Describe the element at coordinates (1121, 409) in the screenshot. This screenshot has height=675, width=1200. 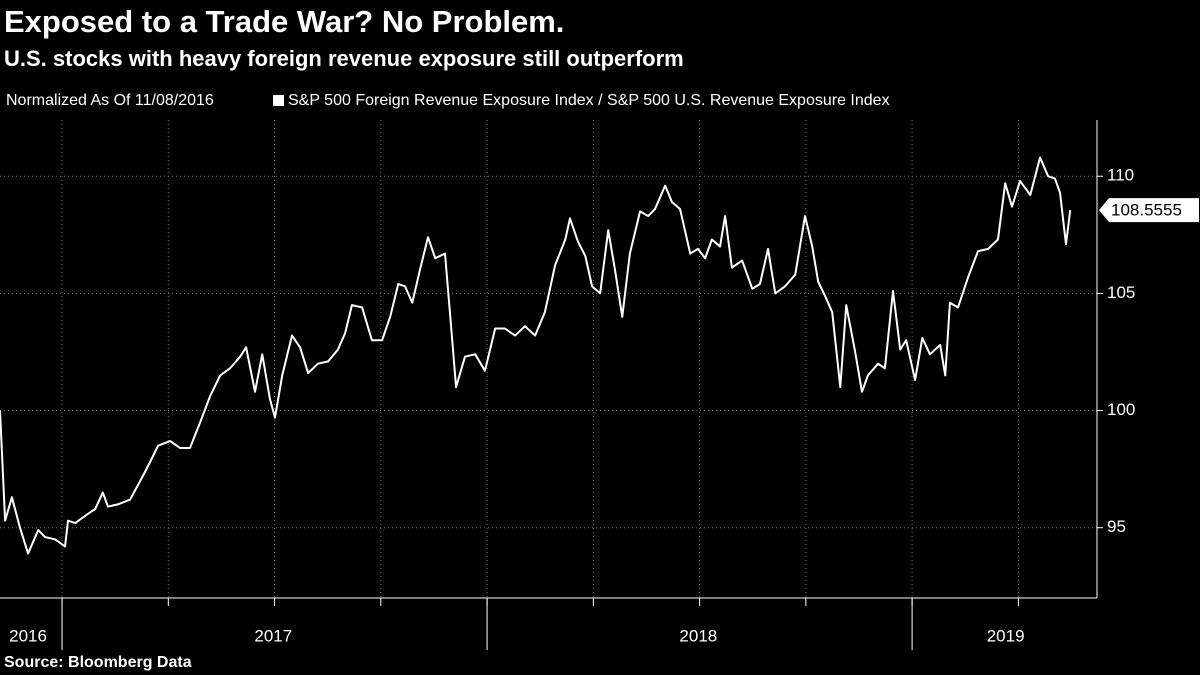
I see `y-tick-label: 100` at that location.